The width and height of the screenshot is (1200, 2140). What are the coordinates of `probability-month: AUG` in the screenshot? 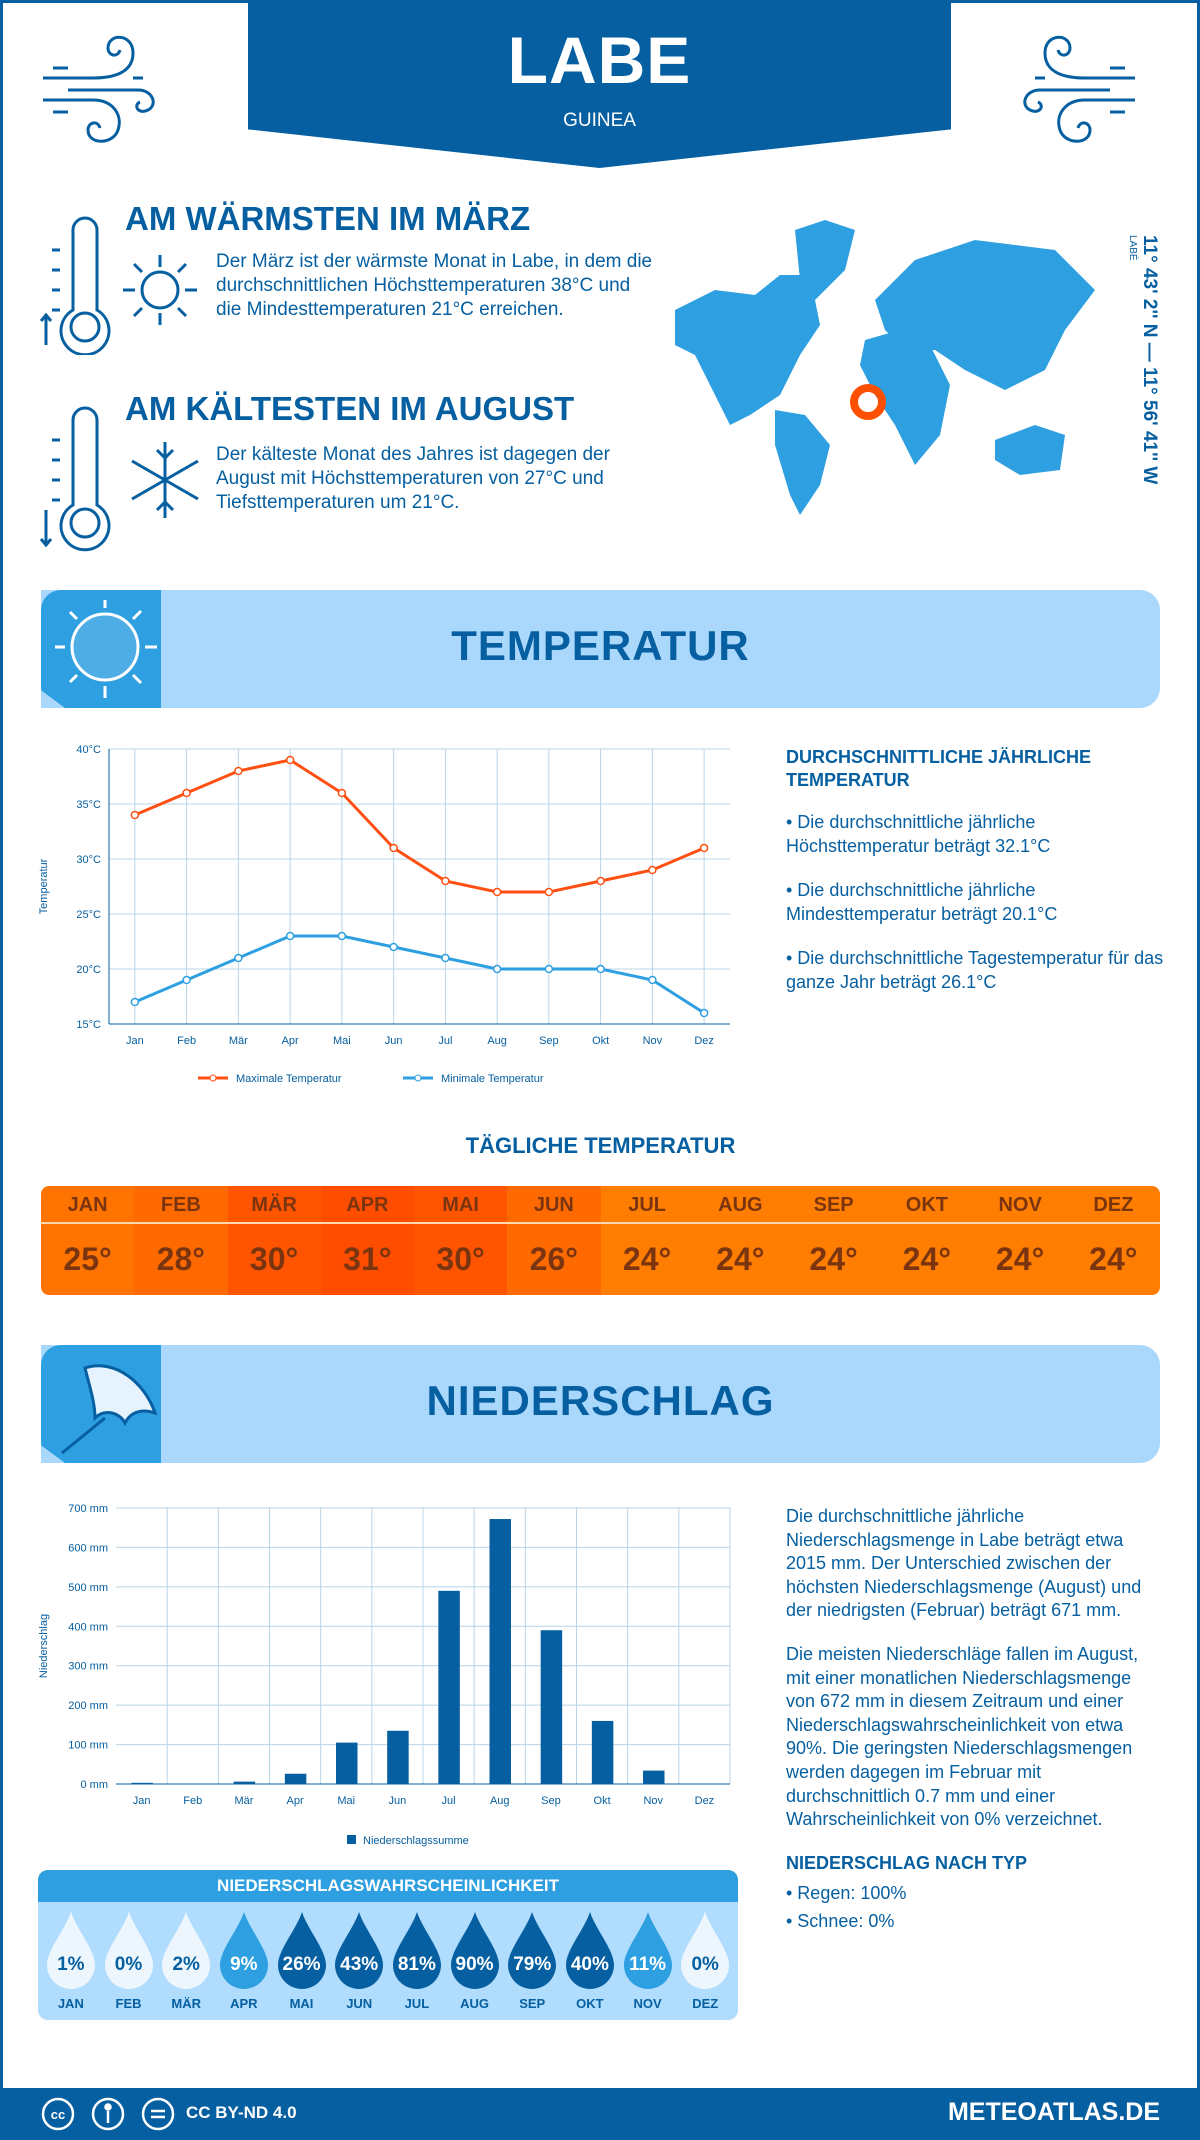 It's located at (474, 2003).